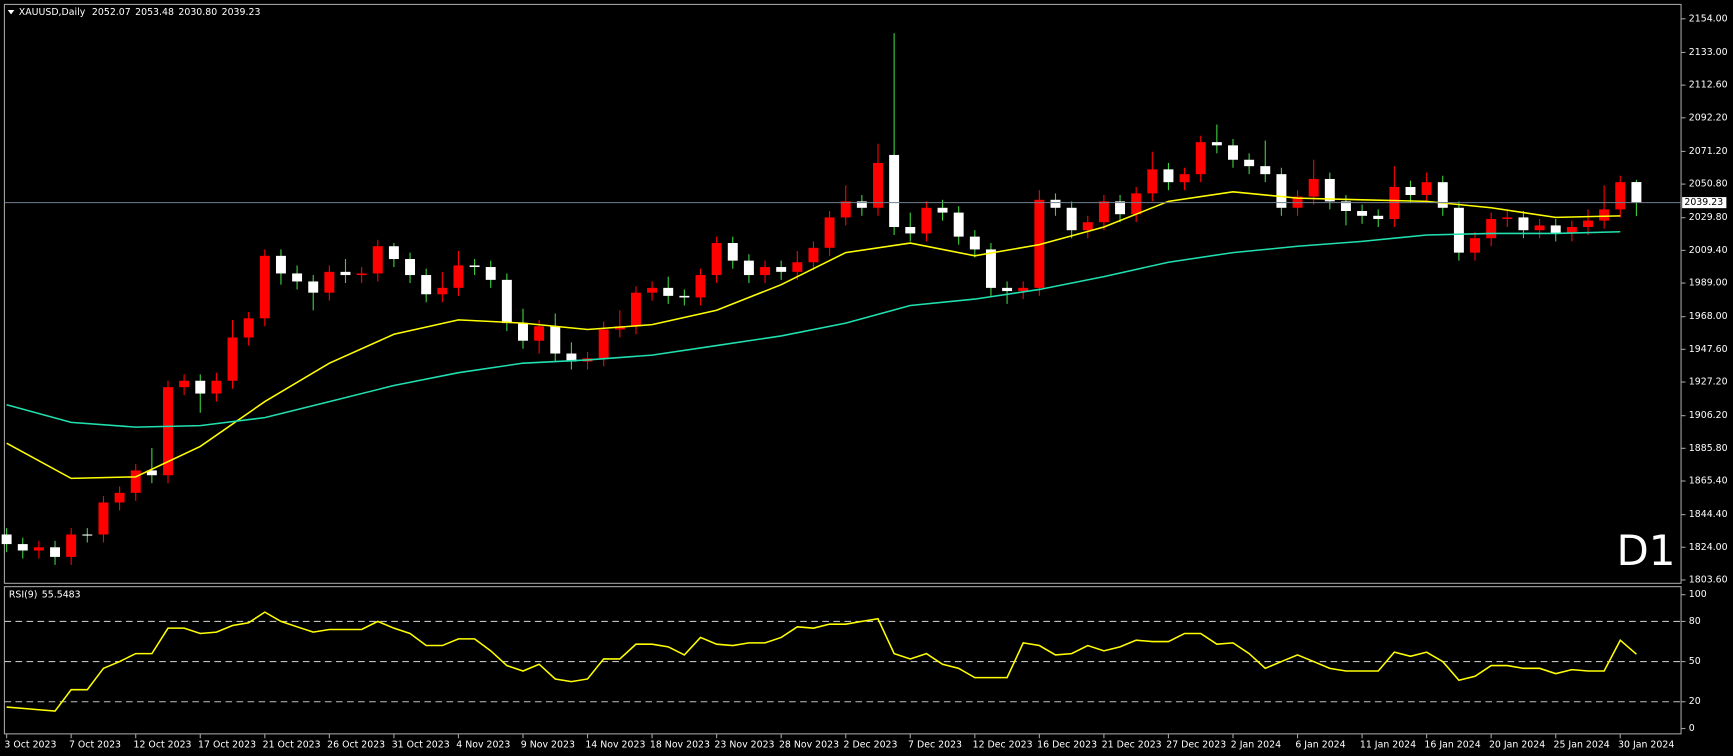 The width and height of the screenshot is (1733, 756). What do you see at coordinates (356, 744) in the screenshot?
I see `x-tick-label: 26 Oct 2023` at bounding box center [356, 744].